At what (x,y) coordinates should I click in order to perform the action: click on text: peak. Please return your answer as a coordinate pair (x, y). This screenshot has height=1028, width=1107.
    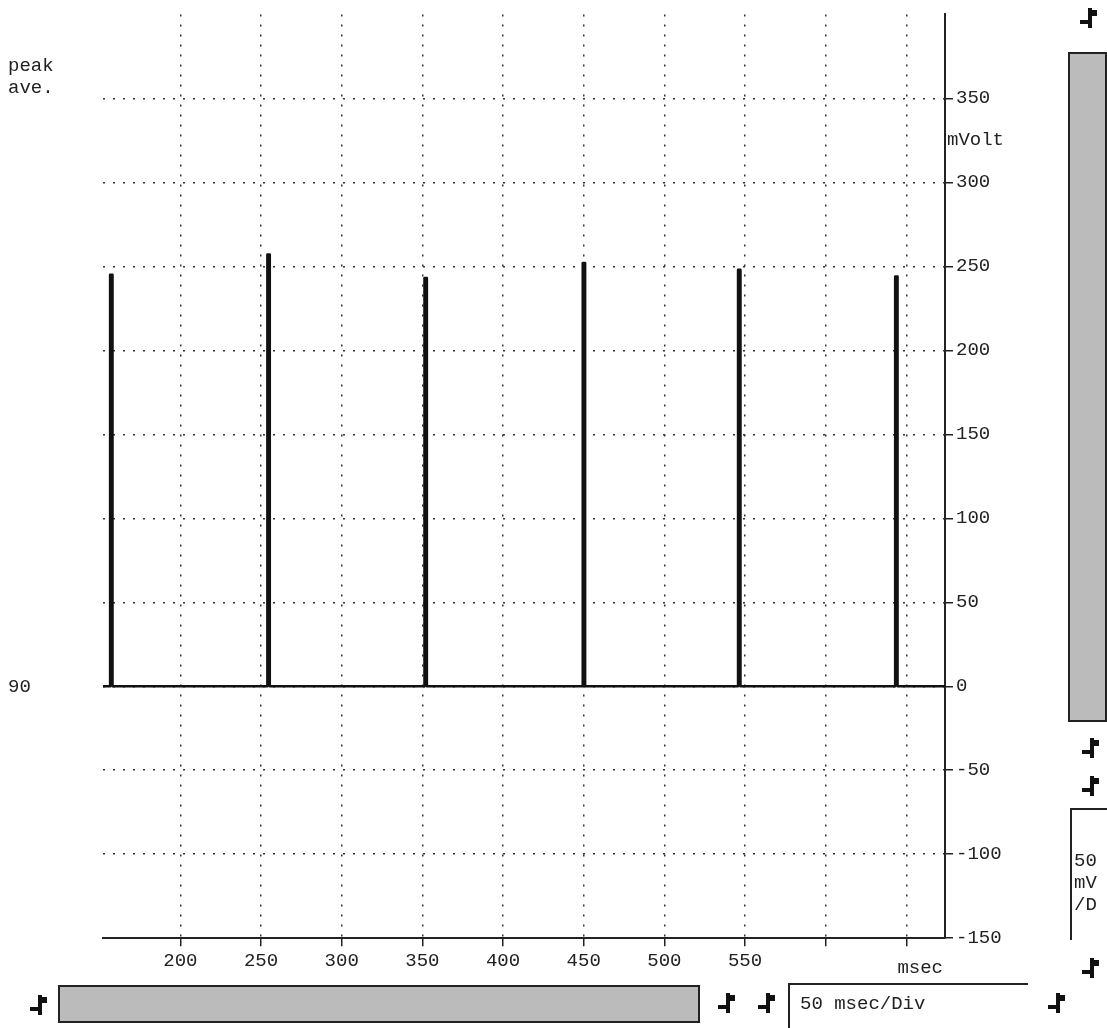
    Looking at the image, I should click on (31, 66).